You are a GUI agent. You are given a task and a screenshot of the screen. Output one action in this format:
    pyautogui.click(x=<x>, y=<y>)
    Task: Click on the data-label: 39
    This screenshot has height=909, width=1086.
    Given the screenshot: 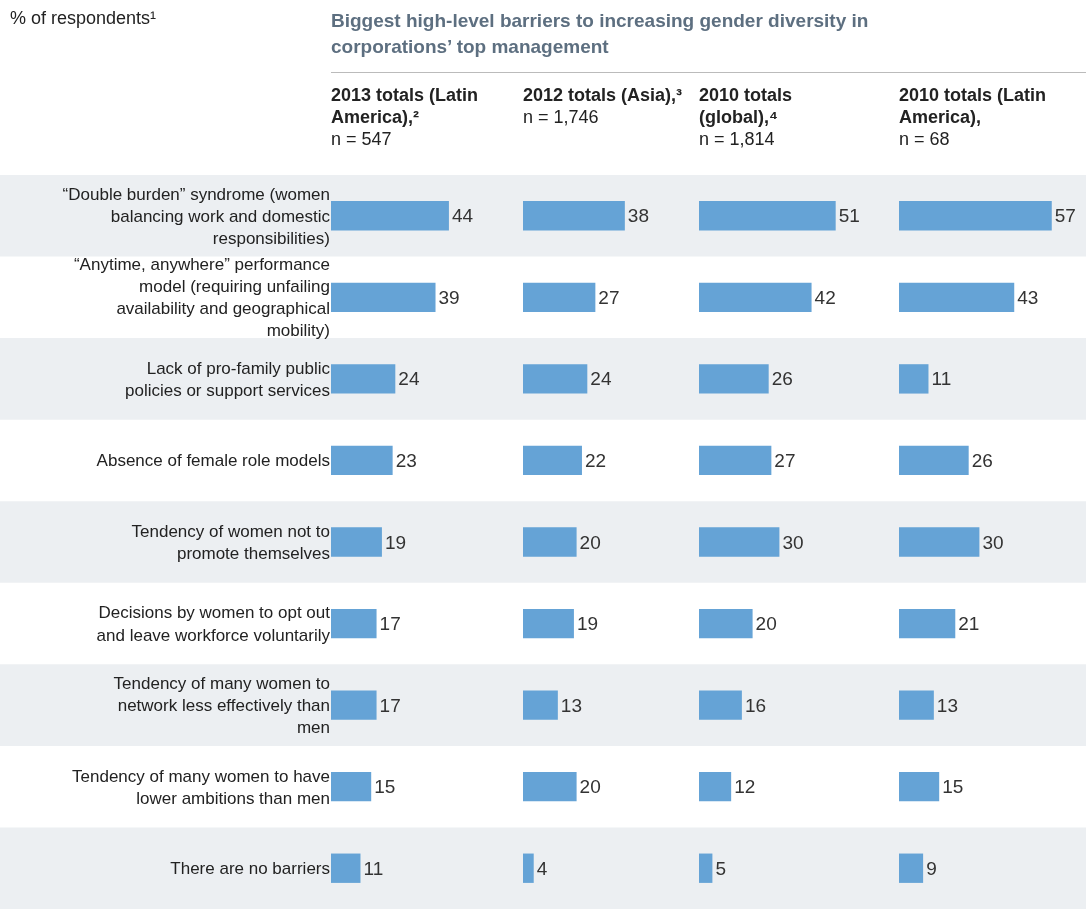 What is the action you would take?
    pyautogui.click(x=449, y=297)
    